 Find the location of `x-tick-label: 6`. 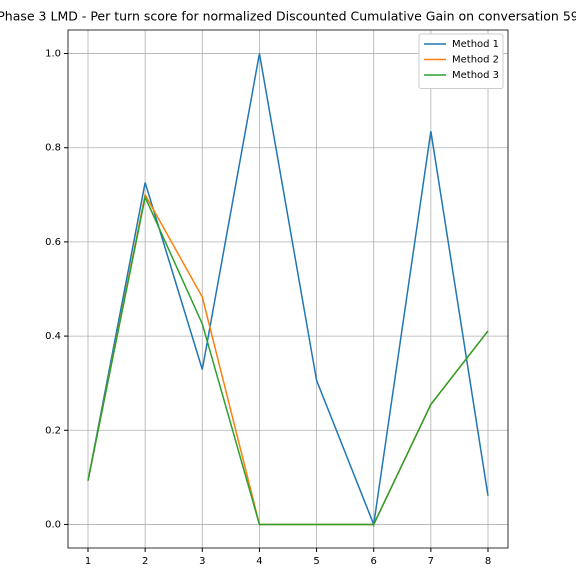

x-tick-label: 6 is located at coordinates (374, 561).